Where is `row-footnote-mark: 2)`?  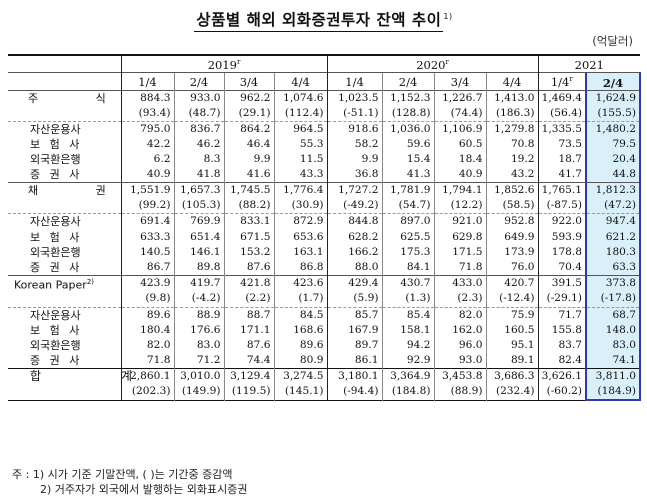
row-footnote-mark: 2) is located at coordinates (90, 281).